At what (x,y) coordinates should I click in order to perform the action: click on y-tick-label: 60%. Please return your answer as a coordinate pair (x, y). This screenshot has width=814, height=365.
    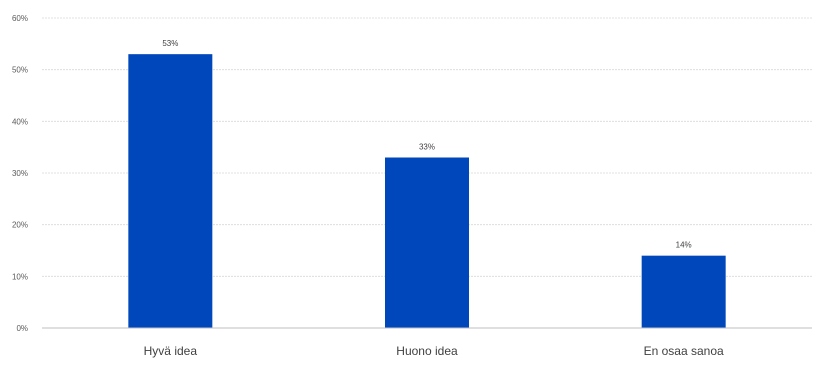
    Looking at the image, I should click on (20, 18).